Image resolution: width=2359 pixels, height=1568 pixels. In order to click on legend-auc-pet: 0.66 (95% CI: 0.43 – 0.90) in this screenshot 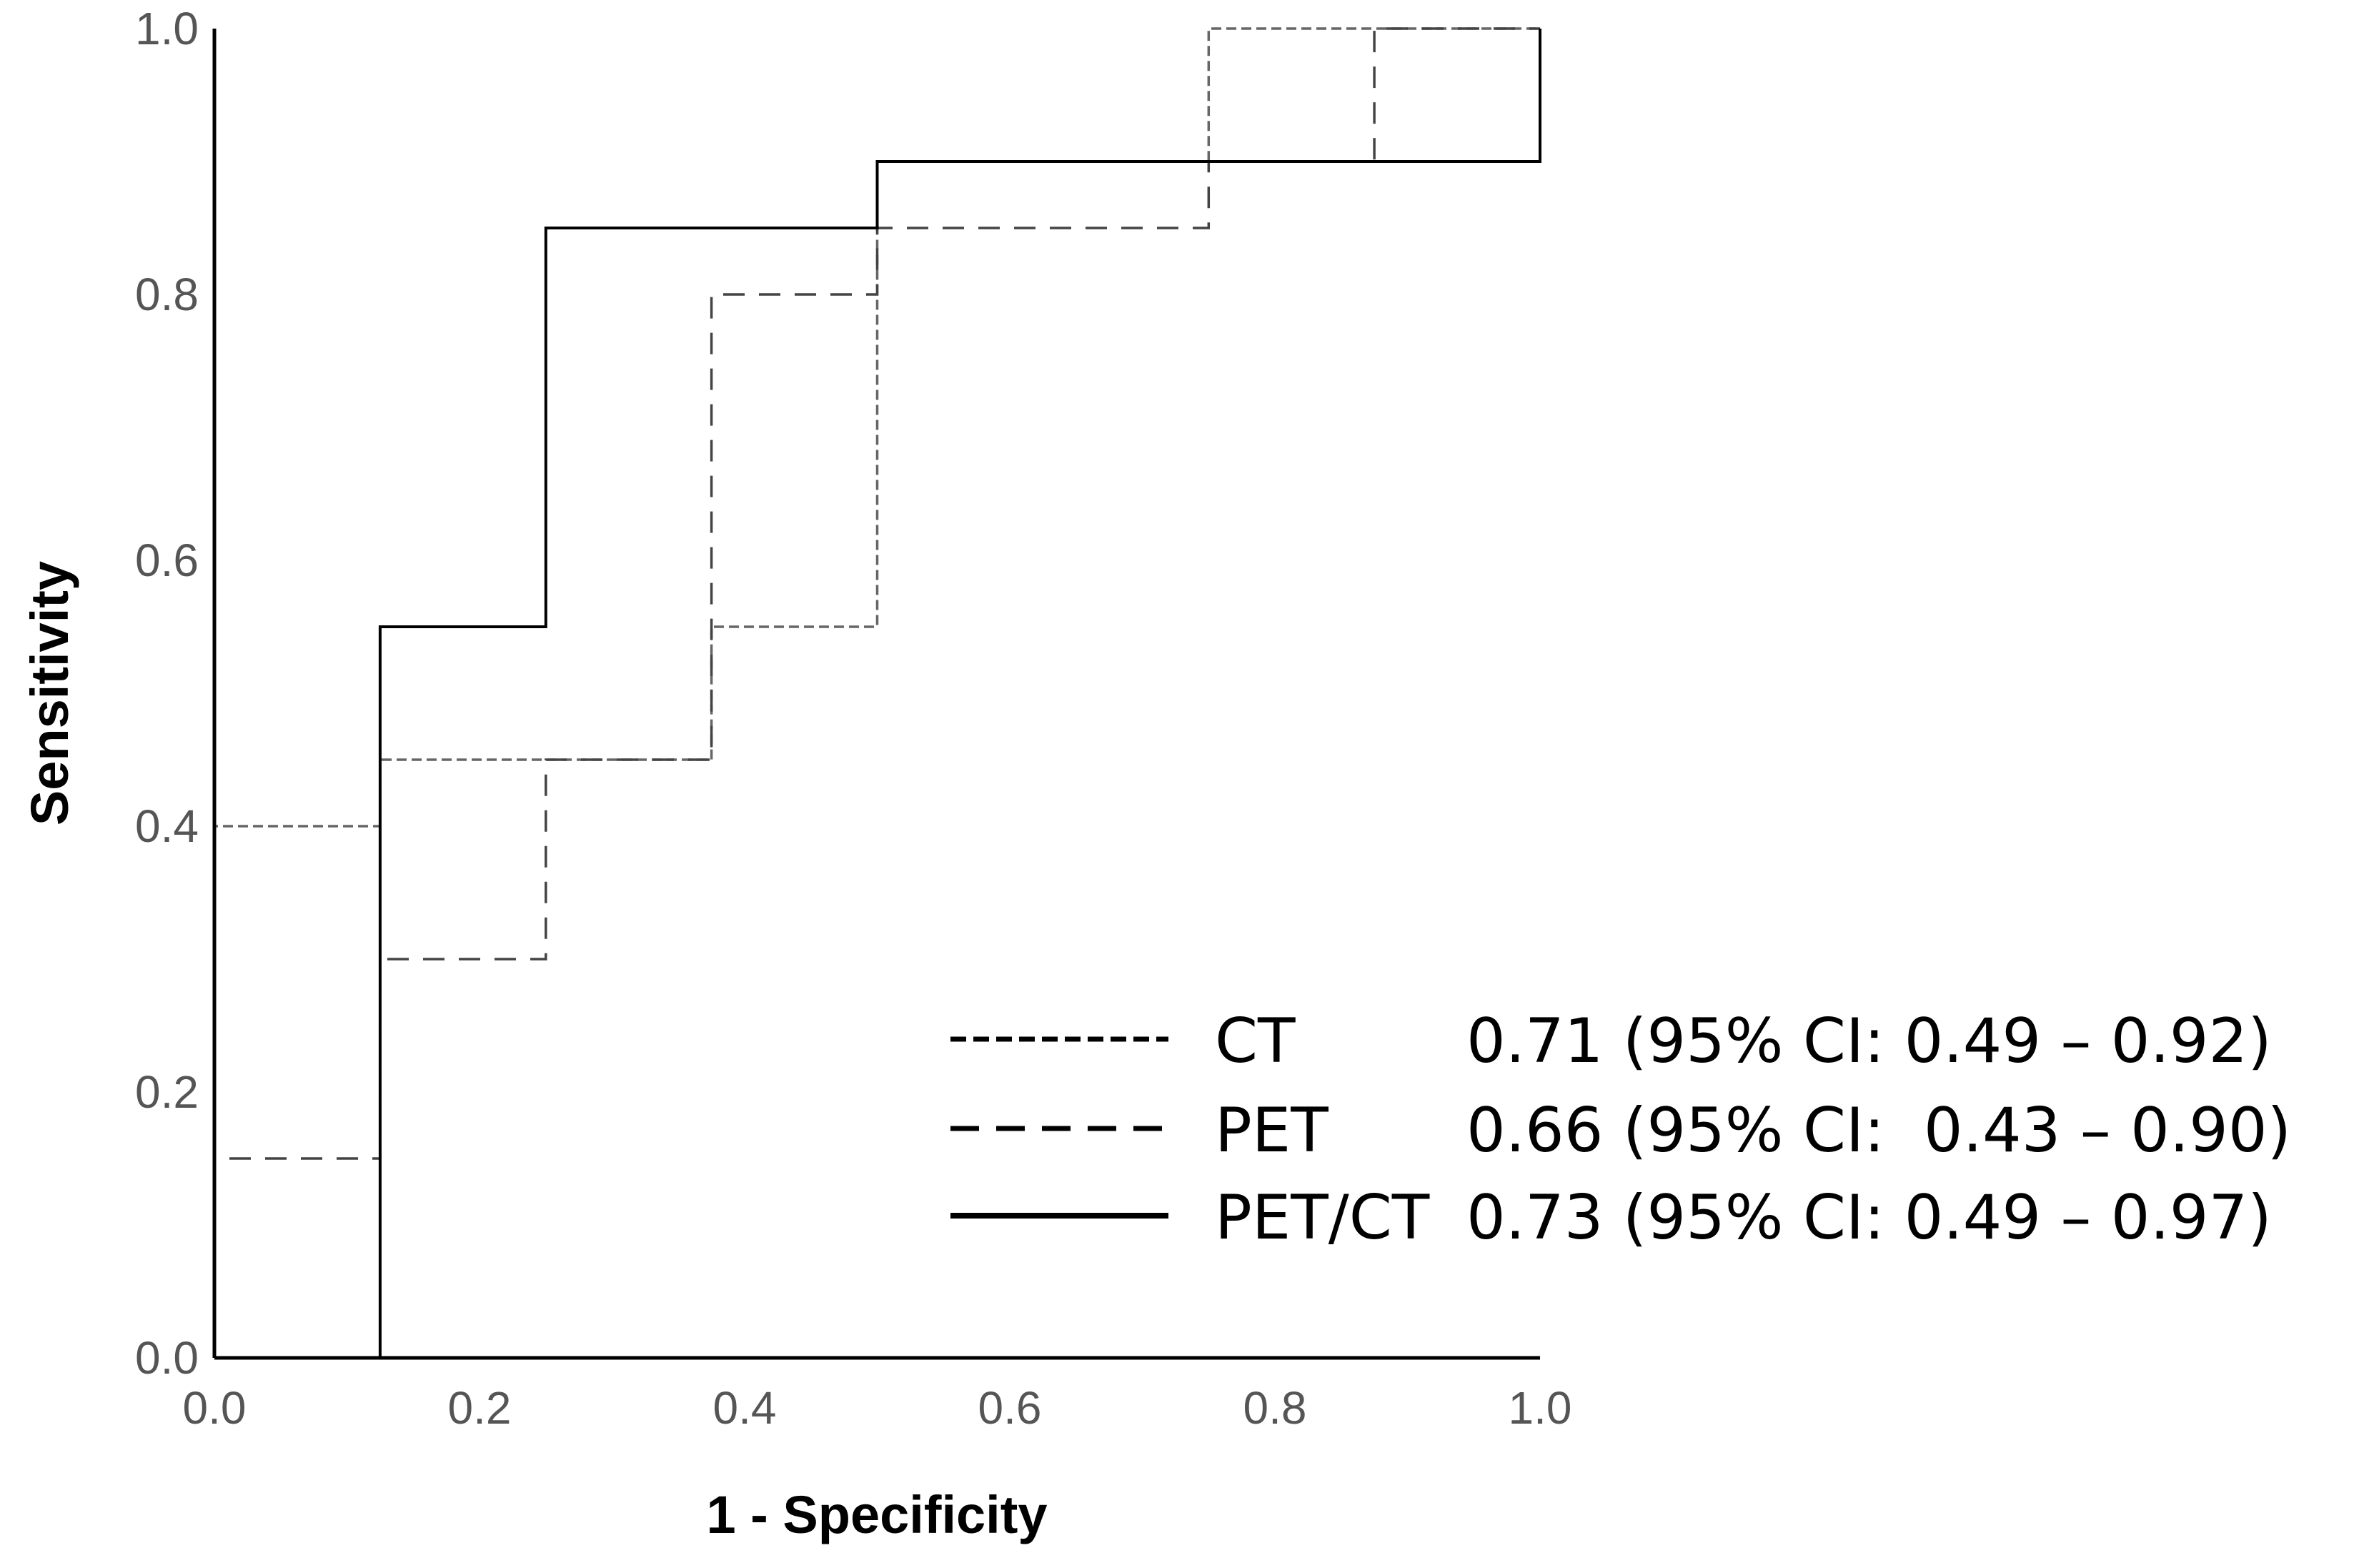, I will do `click(1878, 1130)`.